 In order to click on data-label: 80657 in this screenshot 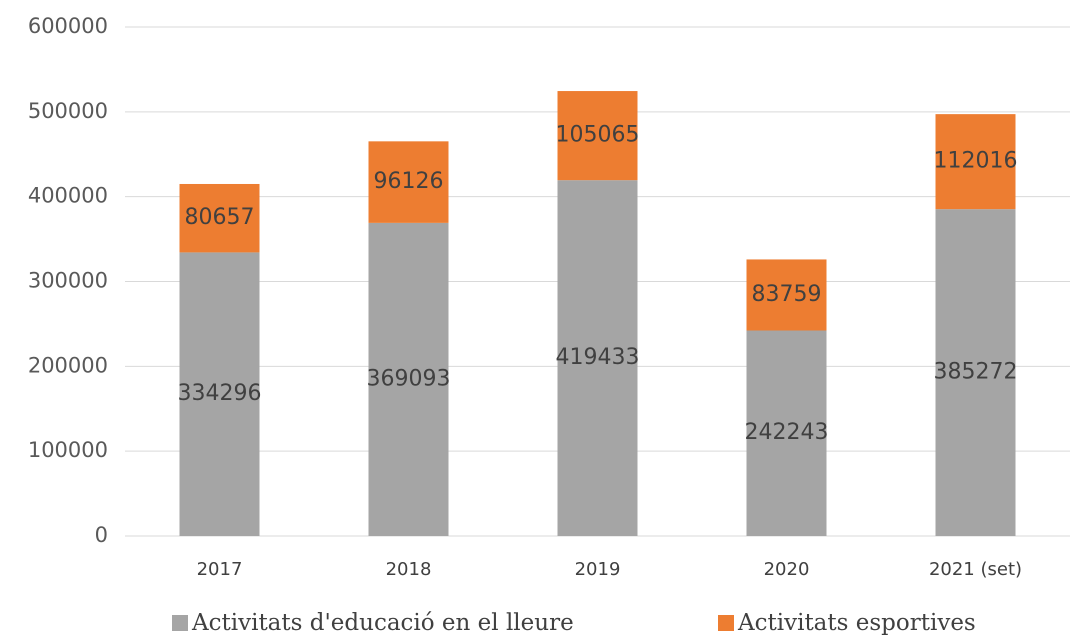, I will do `click(220, 217)`.